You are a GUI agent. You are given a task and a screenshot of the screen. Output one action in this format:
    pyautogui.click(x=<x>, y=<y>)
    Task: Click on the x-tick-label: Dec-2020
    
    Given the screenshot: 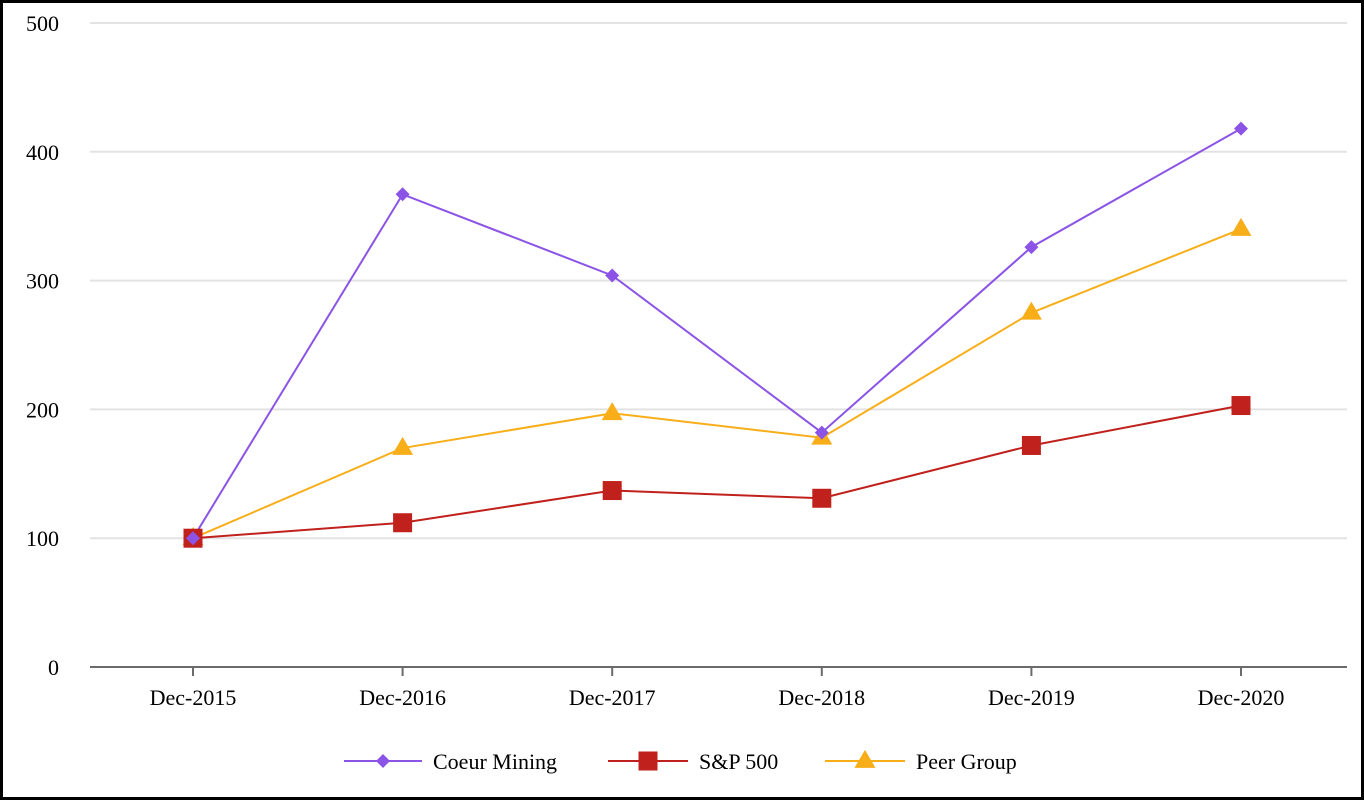 What is the action you would take?
    pyautogui.click(x=1241, y=697)
    